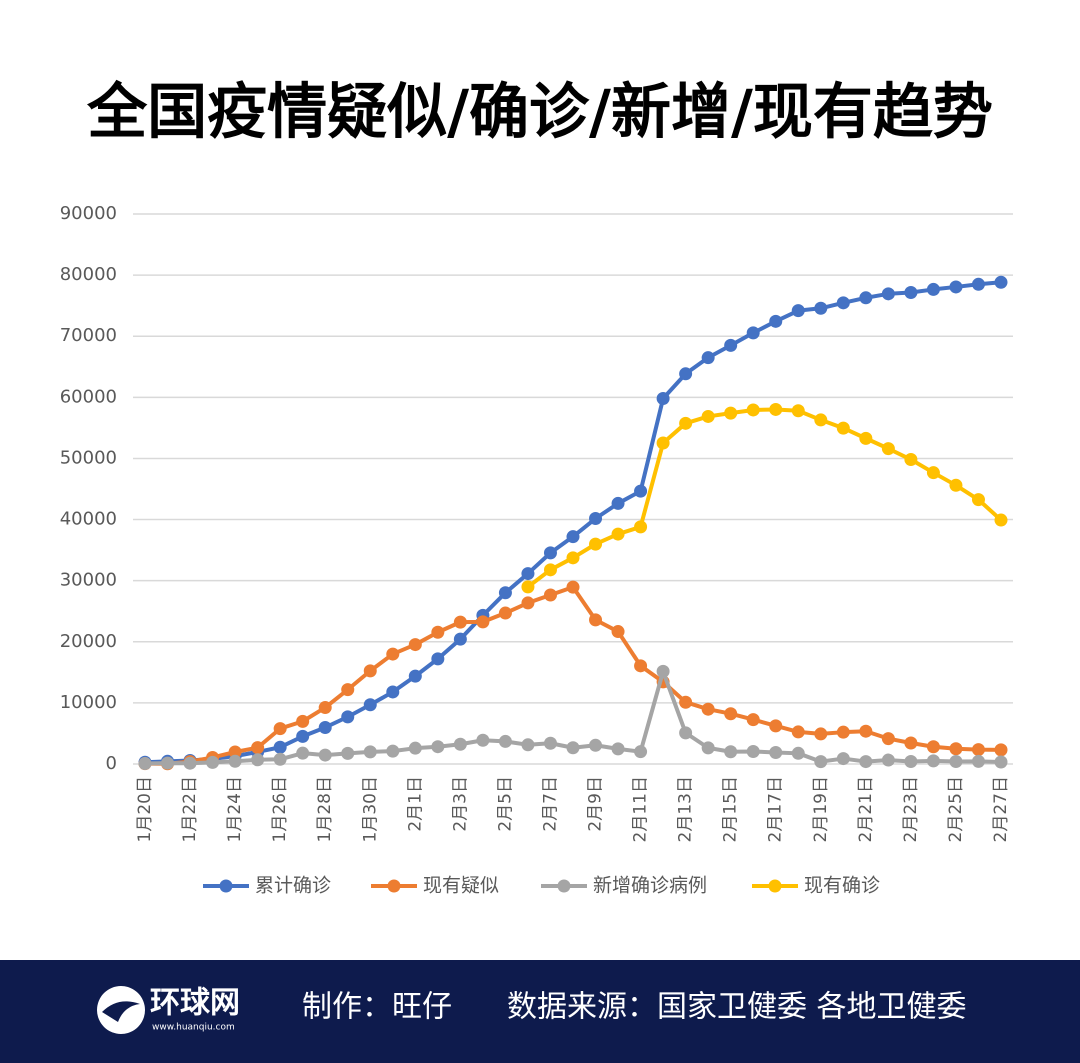 The width and height of the screenshot is (1080, 1063). Describe the element at coordinates (88, 702) in the screenshot. I see `y-tick-label: 10000` at that location.